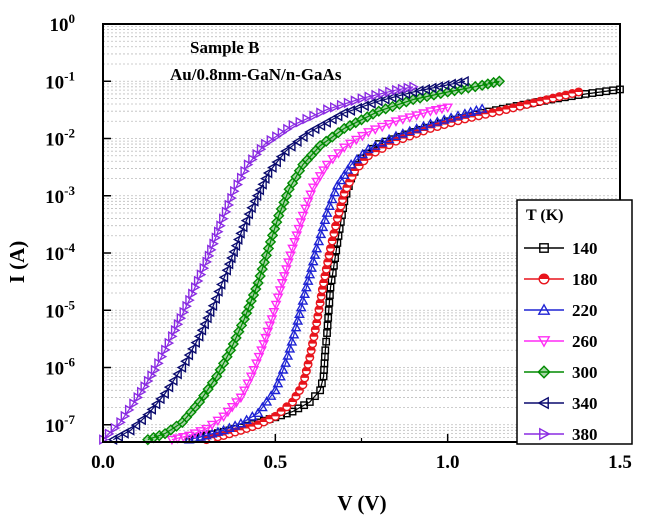  I want to click on legend-title: T (K), so click(544, 215).